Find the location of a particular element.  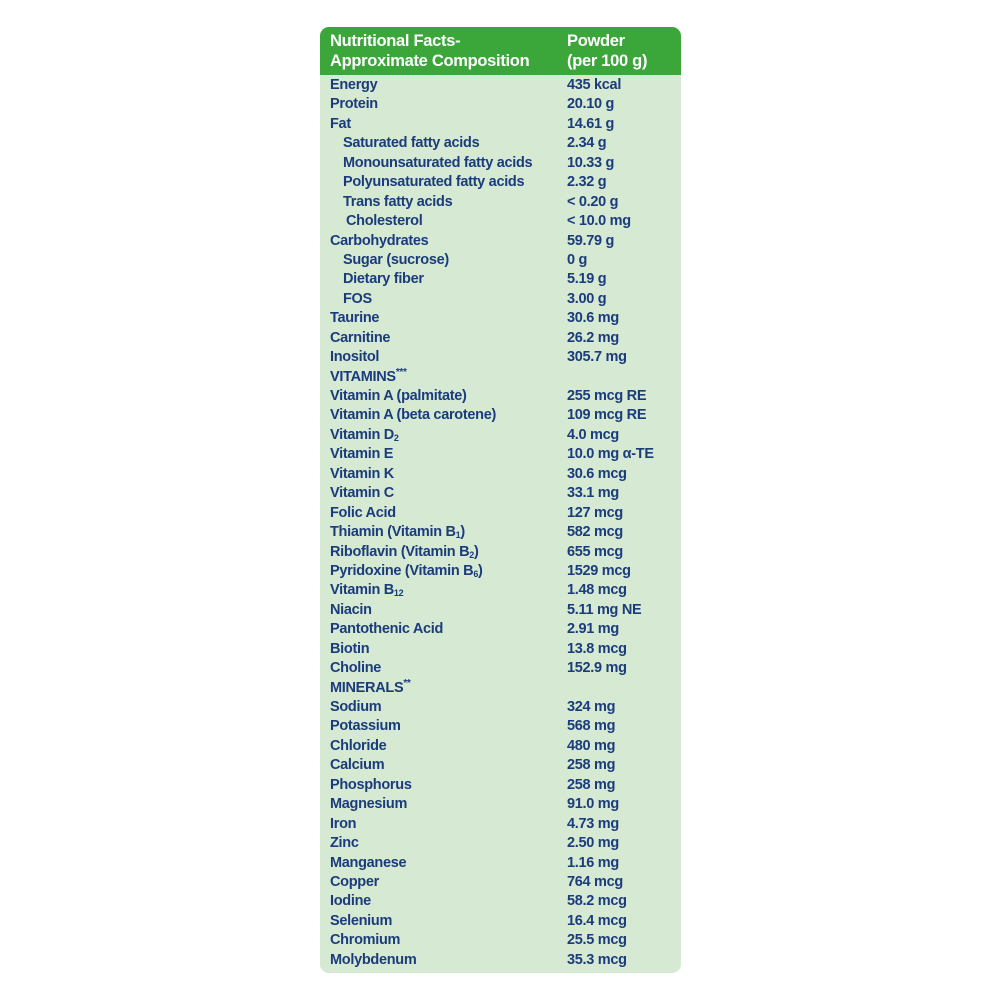

nutrient-label: Molybdenum is located at coordinates (373, 960).